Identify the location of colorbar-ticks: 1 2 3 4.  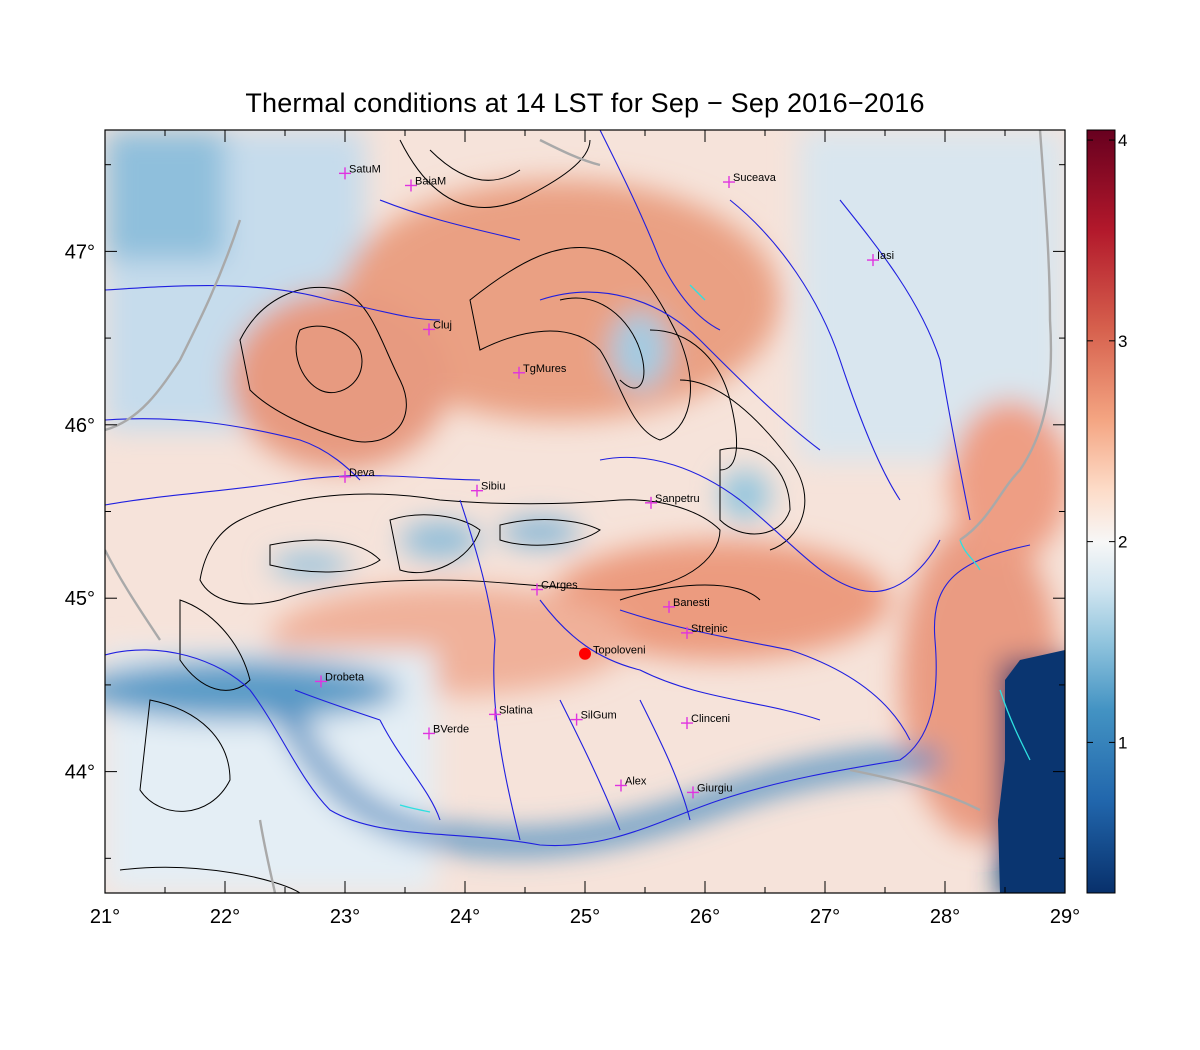
(1107, 441).